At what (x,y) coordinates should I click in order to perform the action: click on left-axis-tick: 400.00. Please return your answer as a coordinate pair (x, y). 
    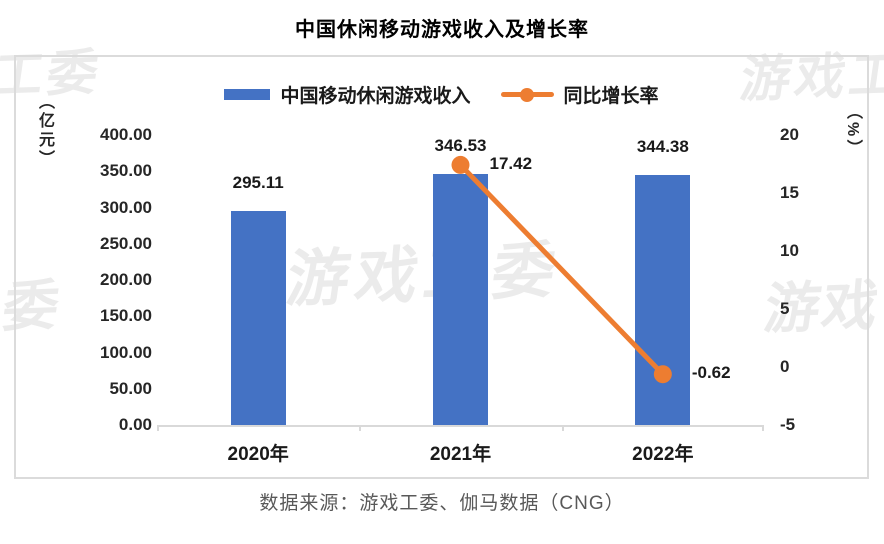
    Looking at the image, I should click on (126, 134).